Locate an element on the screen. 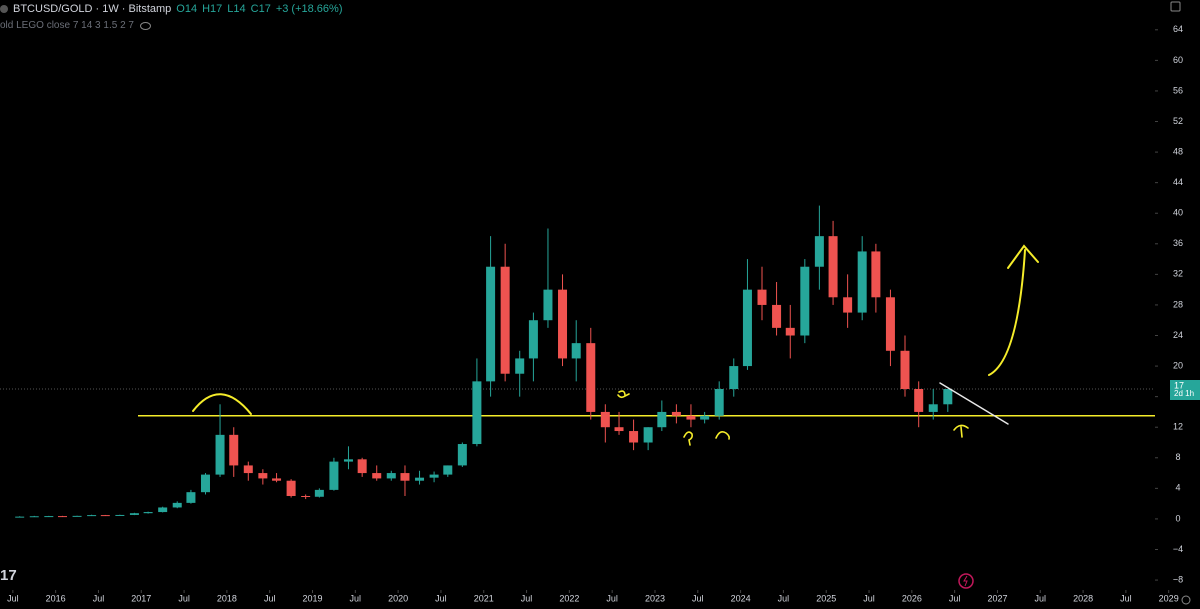  symbol-title: BTCUSD/GOLD · 1W · Bitstamp is located at coordinates (92, 9).